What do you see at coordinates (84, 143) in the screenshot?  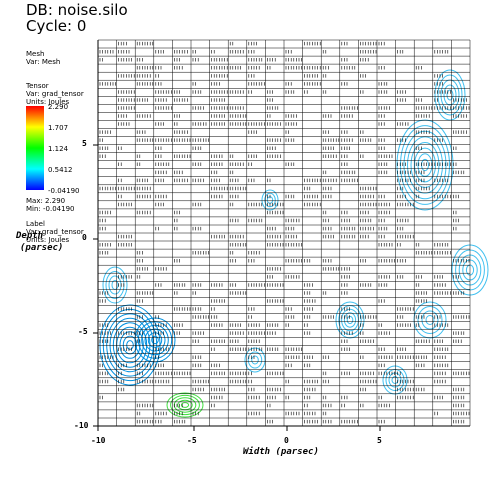 I see `y-tick-label: 5` at bounding box center [84, 143].